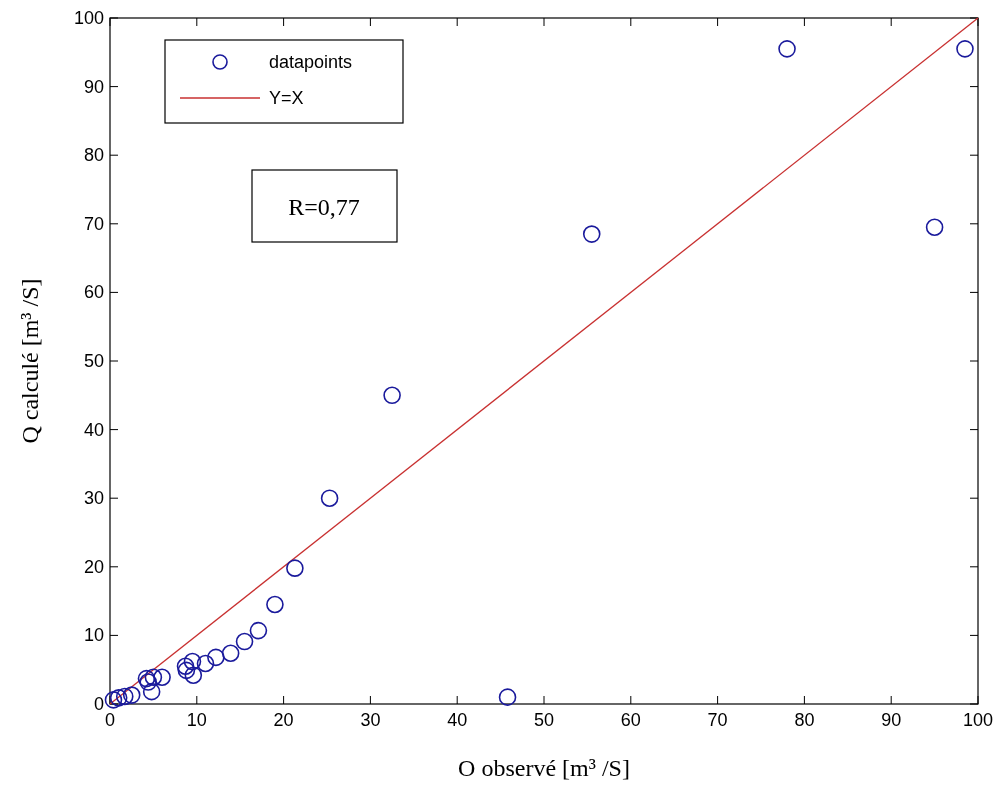 This screenshot has width=1005, height=789. I want to click on y-tick-label: 60, so click(93, 292).